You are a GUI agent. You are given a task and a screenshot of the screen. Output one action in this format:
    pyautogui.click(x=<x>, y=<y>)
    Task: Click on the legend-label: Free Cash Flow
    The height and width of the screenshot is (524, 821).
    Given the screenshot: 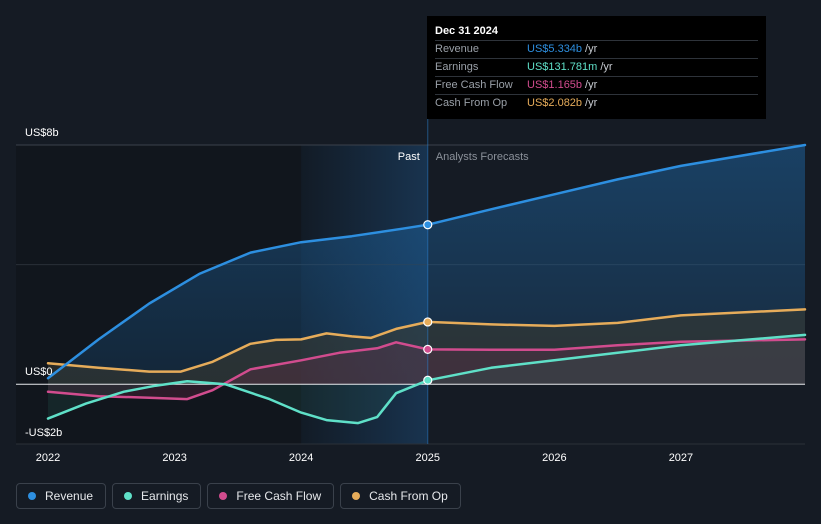 What is the action you would take?
    pyautogui.click(x=279, y=496)
    